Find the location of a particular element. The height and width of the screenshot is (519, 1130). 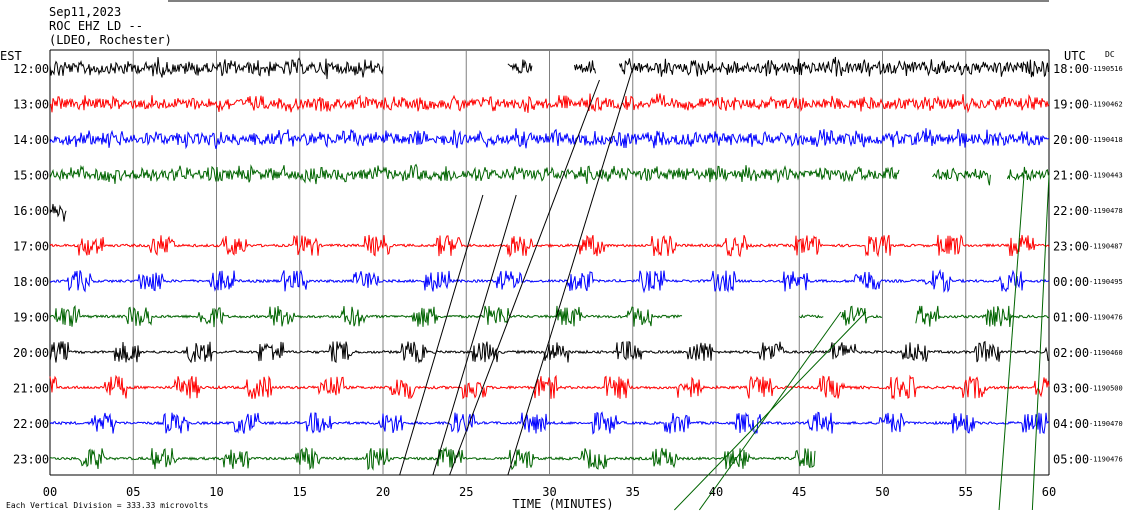

utc-hour-label: 18:00 is located at coordinates (1071, 69).